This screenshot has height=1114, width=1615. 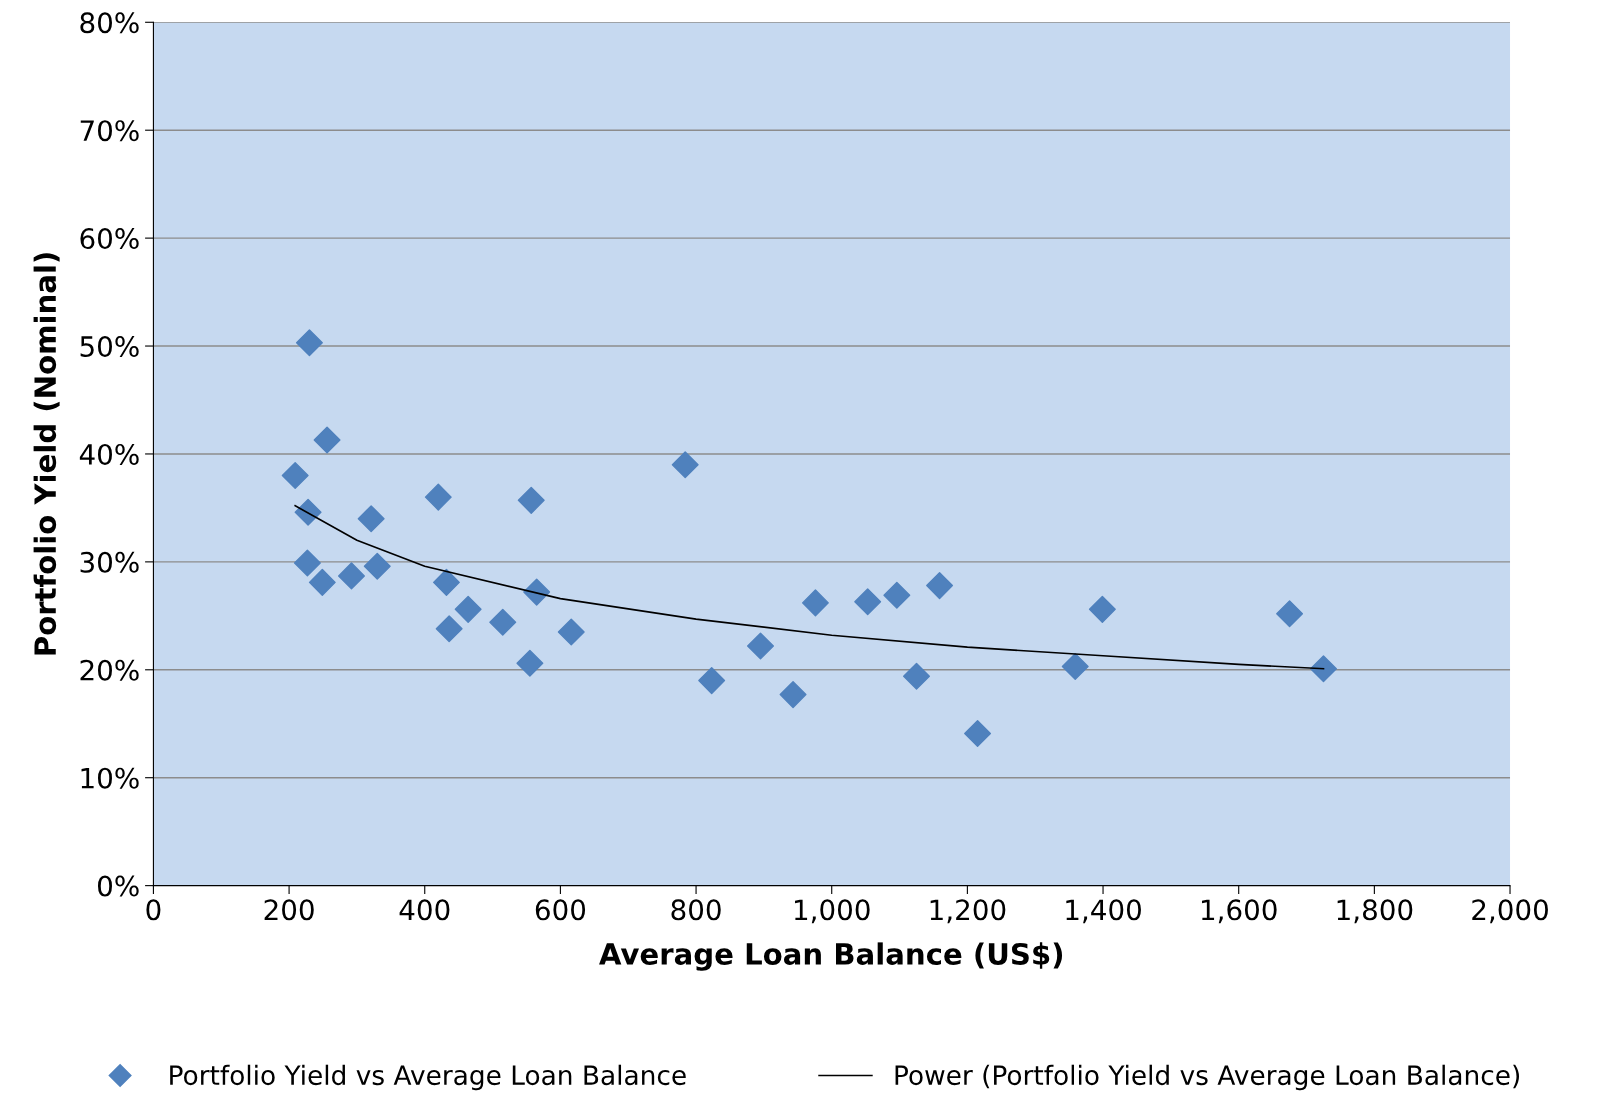 What do you see at coordinates (696, 910) in the screenshot?
I see `x-tick-label: 800` at bounding box center [696, 910].